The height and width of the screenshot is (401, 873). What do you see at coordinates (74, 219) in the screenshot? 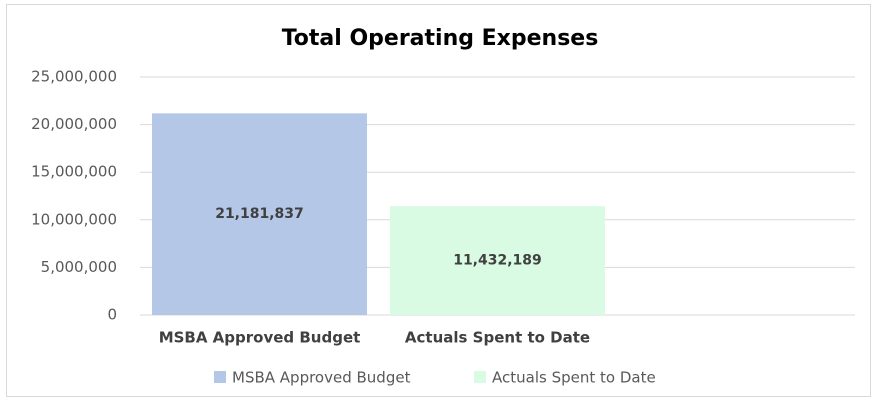
I see `y-tick-label: 10,000,000` at bounding box center [74, 219].